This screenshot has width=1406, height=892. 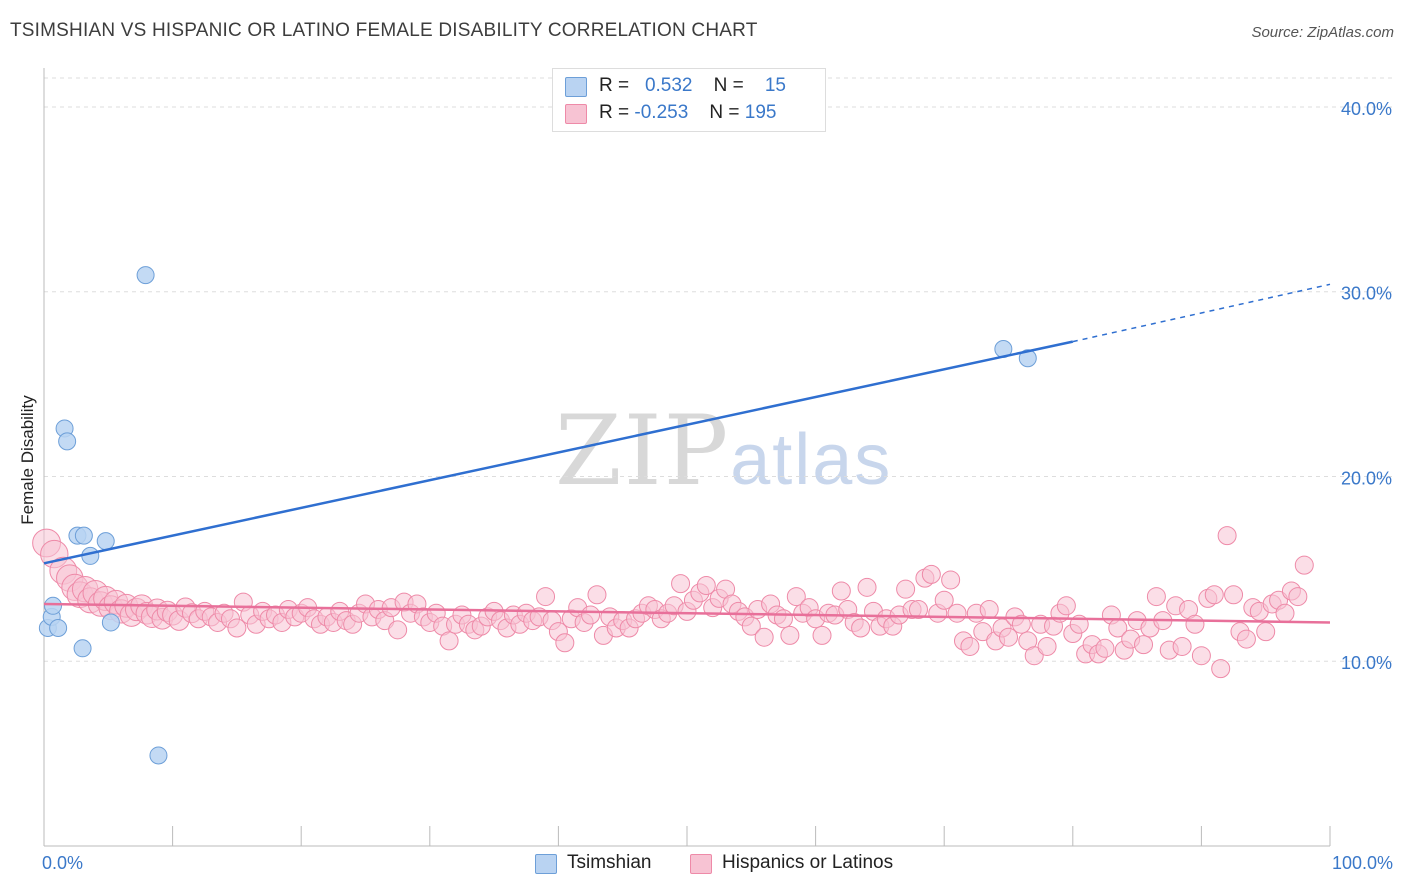 I want to click on legend-swatch-pink, so click(x=576, y=114).